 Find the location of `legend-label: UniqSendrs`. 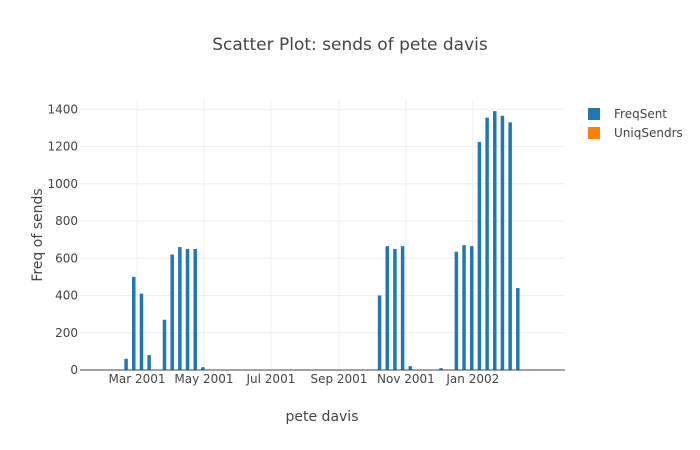

legend-label: UniqSendrs is located at coordinates (648, 133).